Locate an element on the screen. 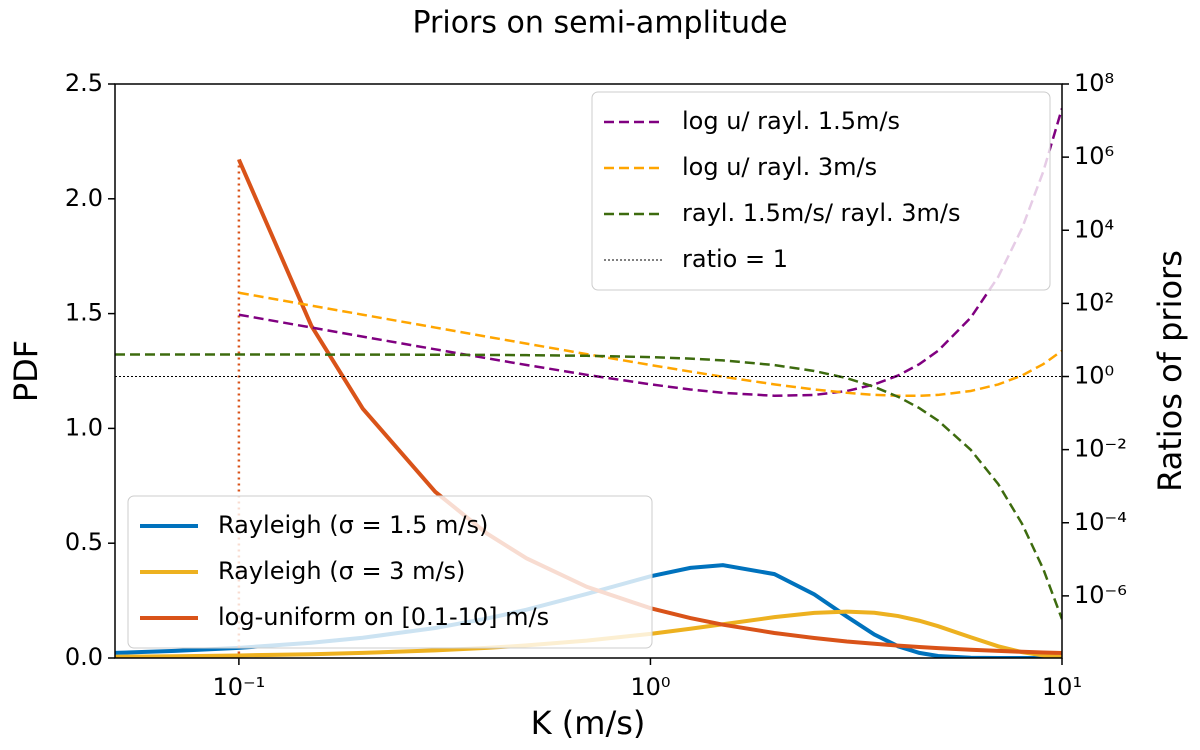 This screenshot has width=1200, height=750. legend-label: ratio = 1 is located at coordinates (735, 259).